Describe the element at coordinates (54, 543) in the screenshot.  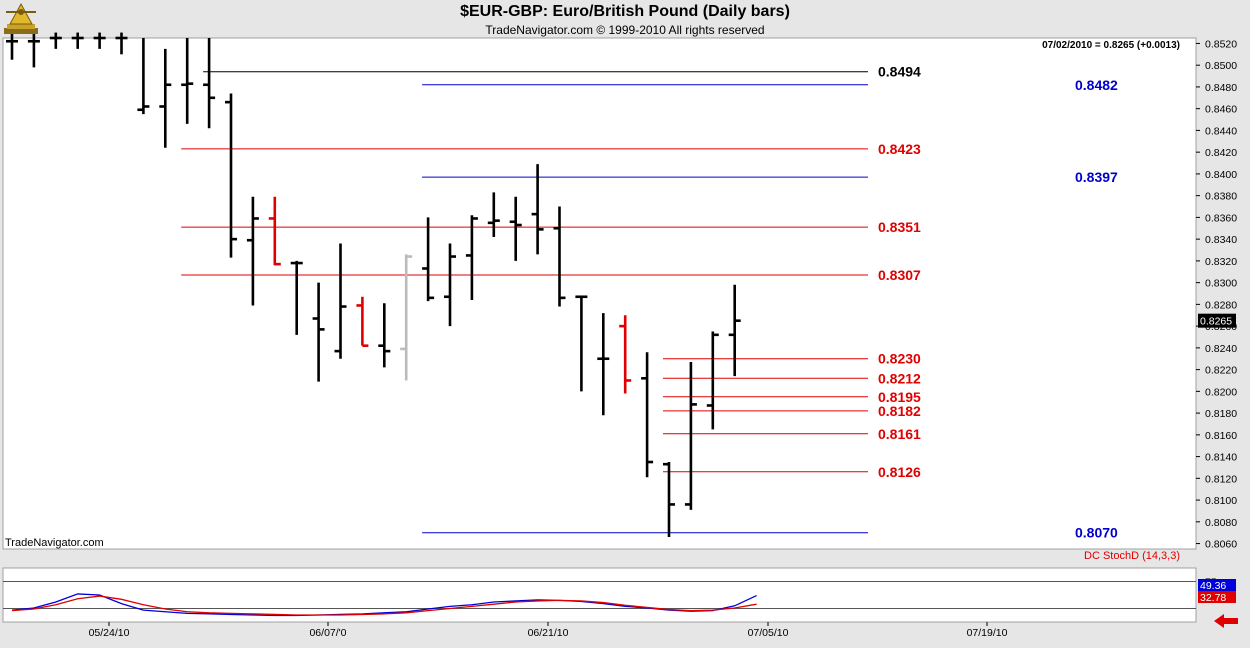
I see `watermark: TradeNavigator.com` at that location.